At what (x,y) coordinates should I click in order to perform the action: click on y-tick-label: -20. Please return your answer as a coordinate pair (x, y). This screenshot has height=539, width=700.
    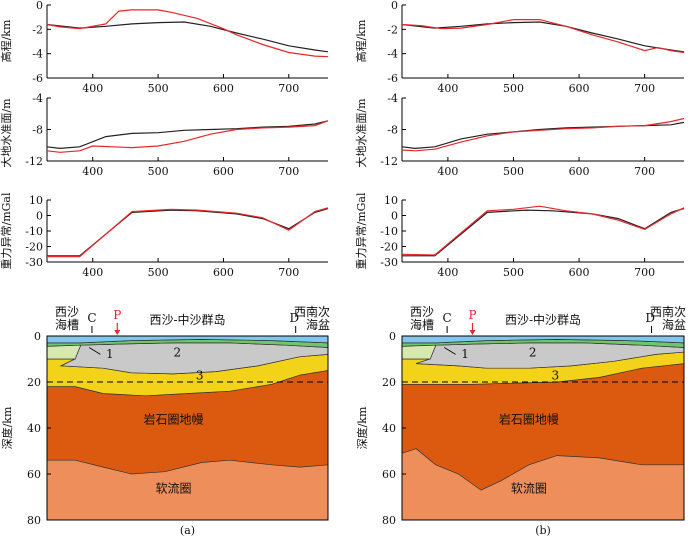
    Looking at the image, I should click on (34, 247).